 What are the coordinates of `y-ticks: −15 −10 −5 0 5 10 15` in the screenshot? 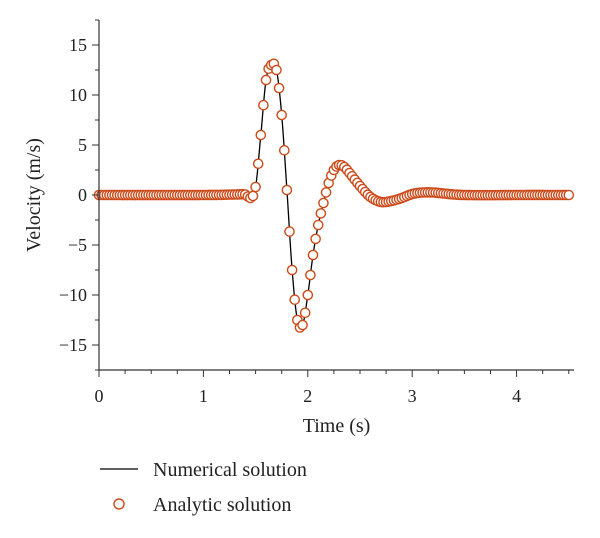 It's located at (79, 195).